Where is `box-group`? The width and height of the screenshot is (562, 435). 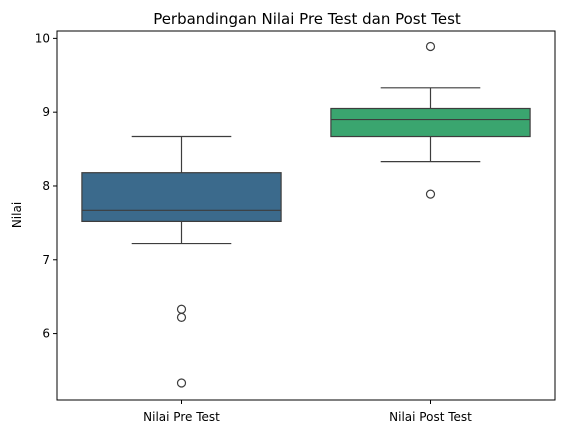
box-group is located at coordinates (430, 120).